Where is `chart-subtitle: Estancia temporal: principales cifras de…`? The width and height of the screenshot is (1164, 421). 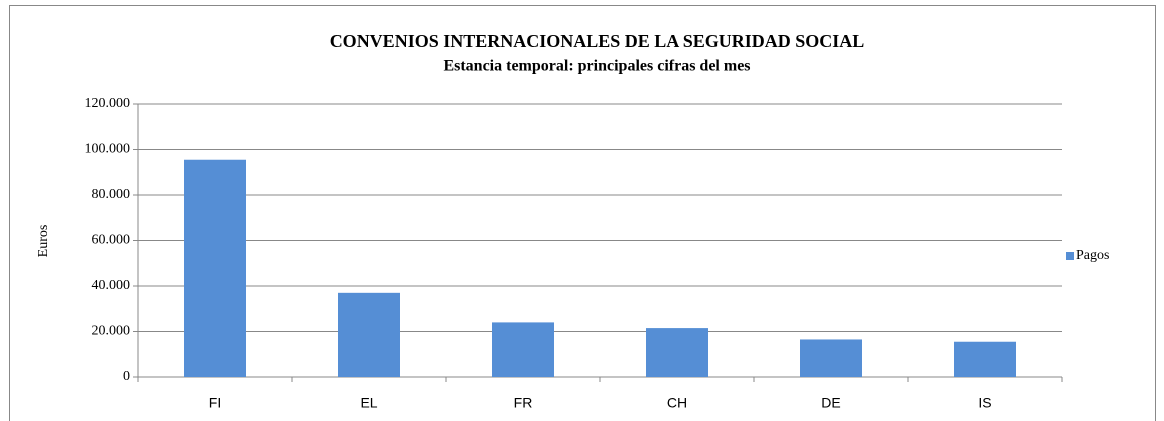
chart-subtitle: Estancia temporal: principales cifras de… is located at coordinates (596, 66).